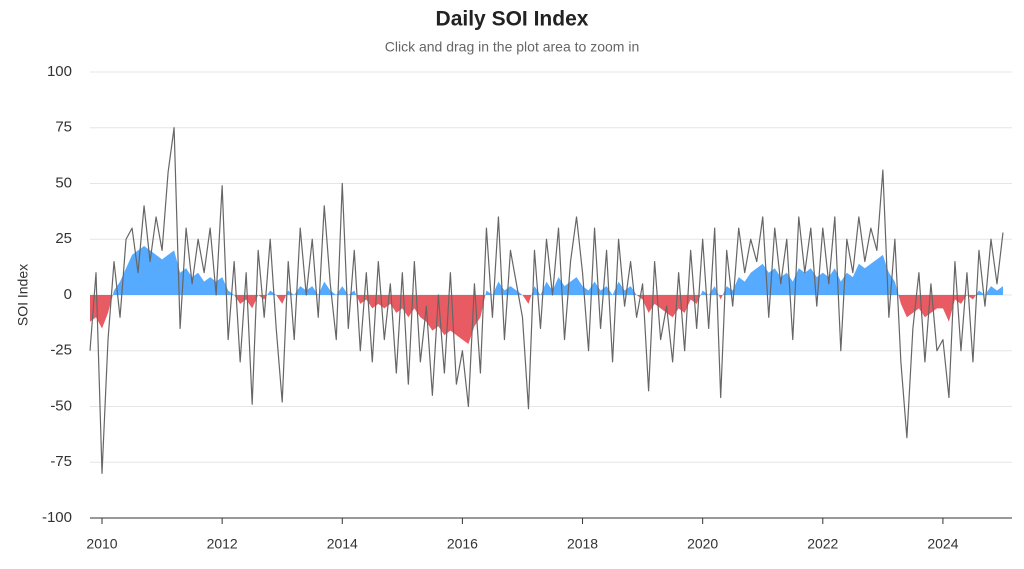  Describe the element at coordinates (702, 544) in the screenshot. I see `x-tick-label: 2020` at that location.